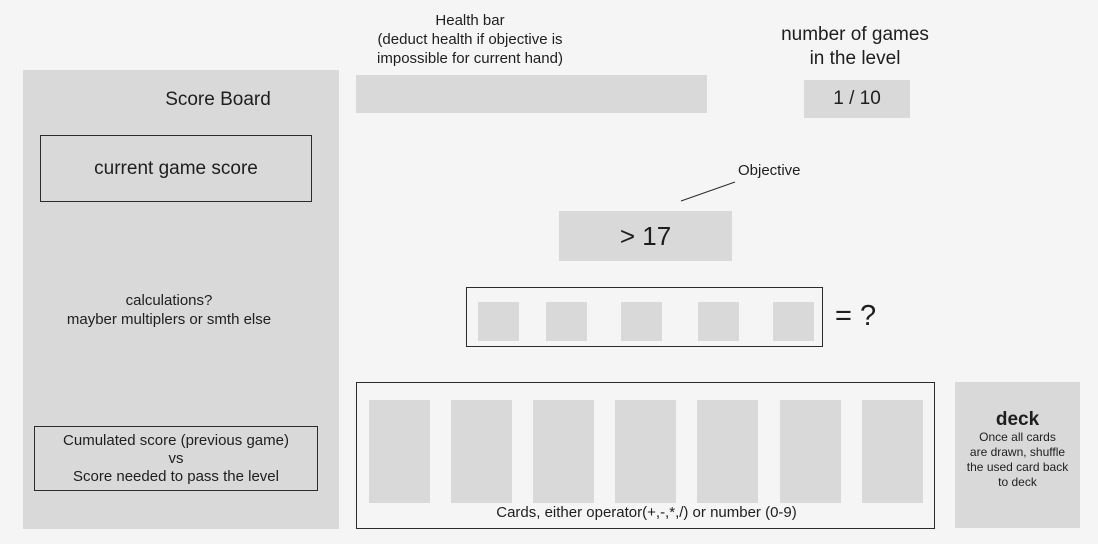 The image size is (1098, 544). I want to click on objective-box: > 17, so click(645, 236).